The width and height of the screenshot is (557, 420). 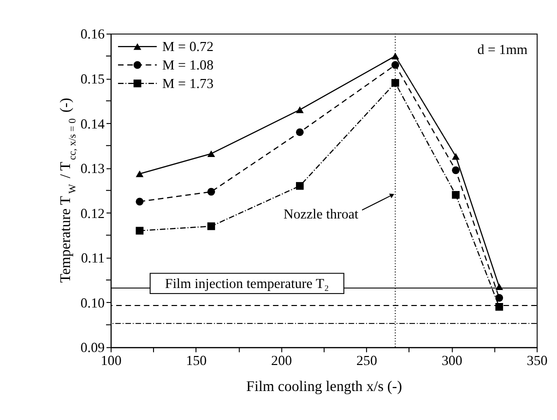 What do you see at coordinates (92, 348) in the screenshot?
I see `y-tick-label: 0.09` at bounding box center [92, 348].